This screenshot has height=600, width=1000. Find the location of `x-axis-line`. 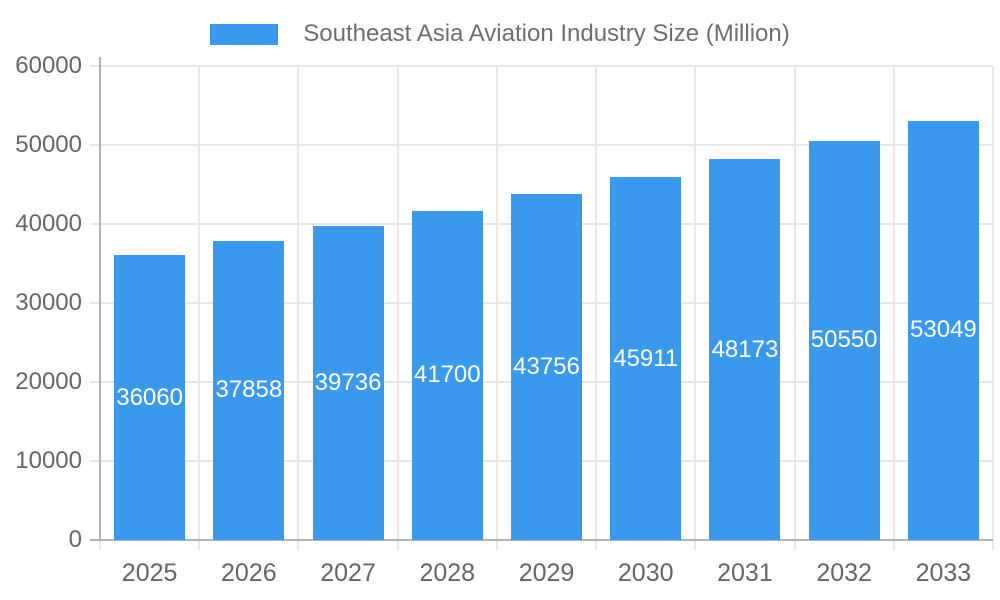

x-axis-line is located at coordinates (541, 540).